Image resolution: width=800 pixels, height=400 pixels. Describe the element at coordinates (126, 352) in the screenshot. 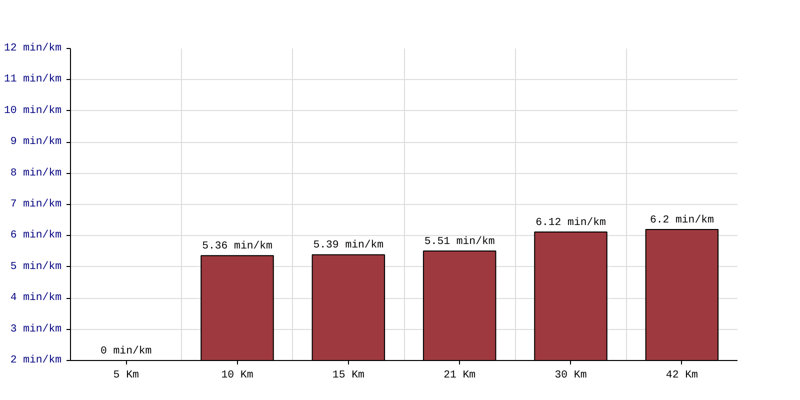

I see `text: 0 min/km` at that location.